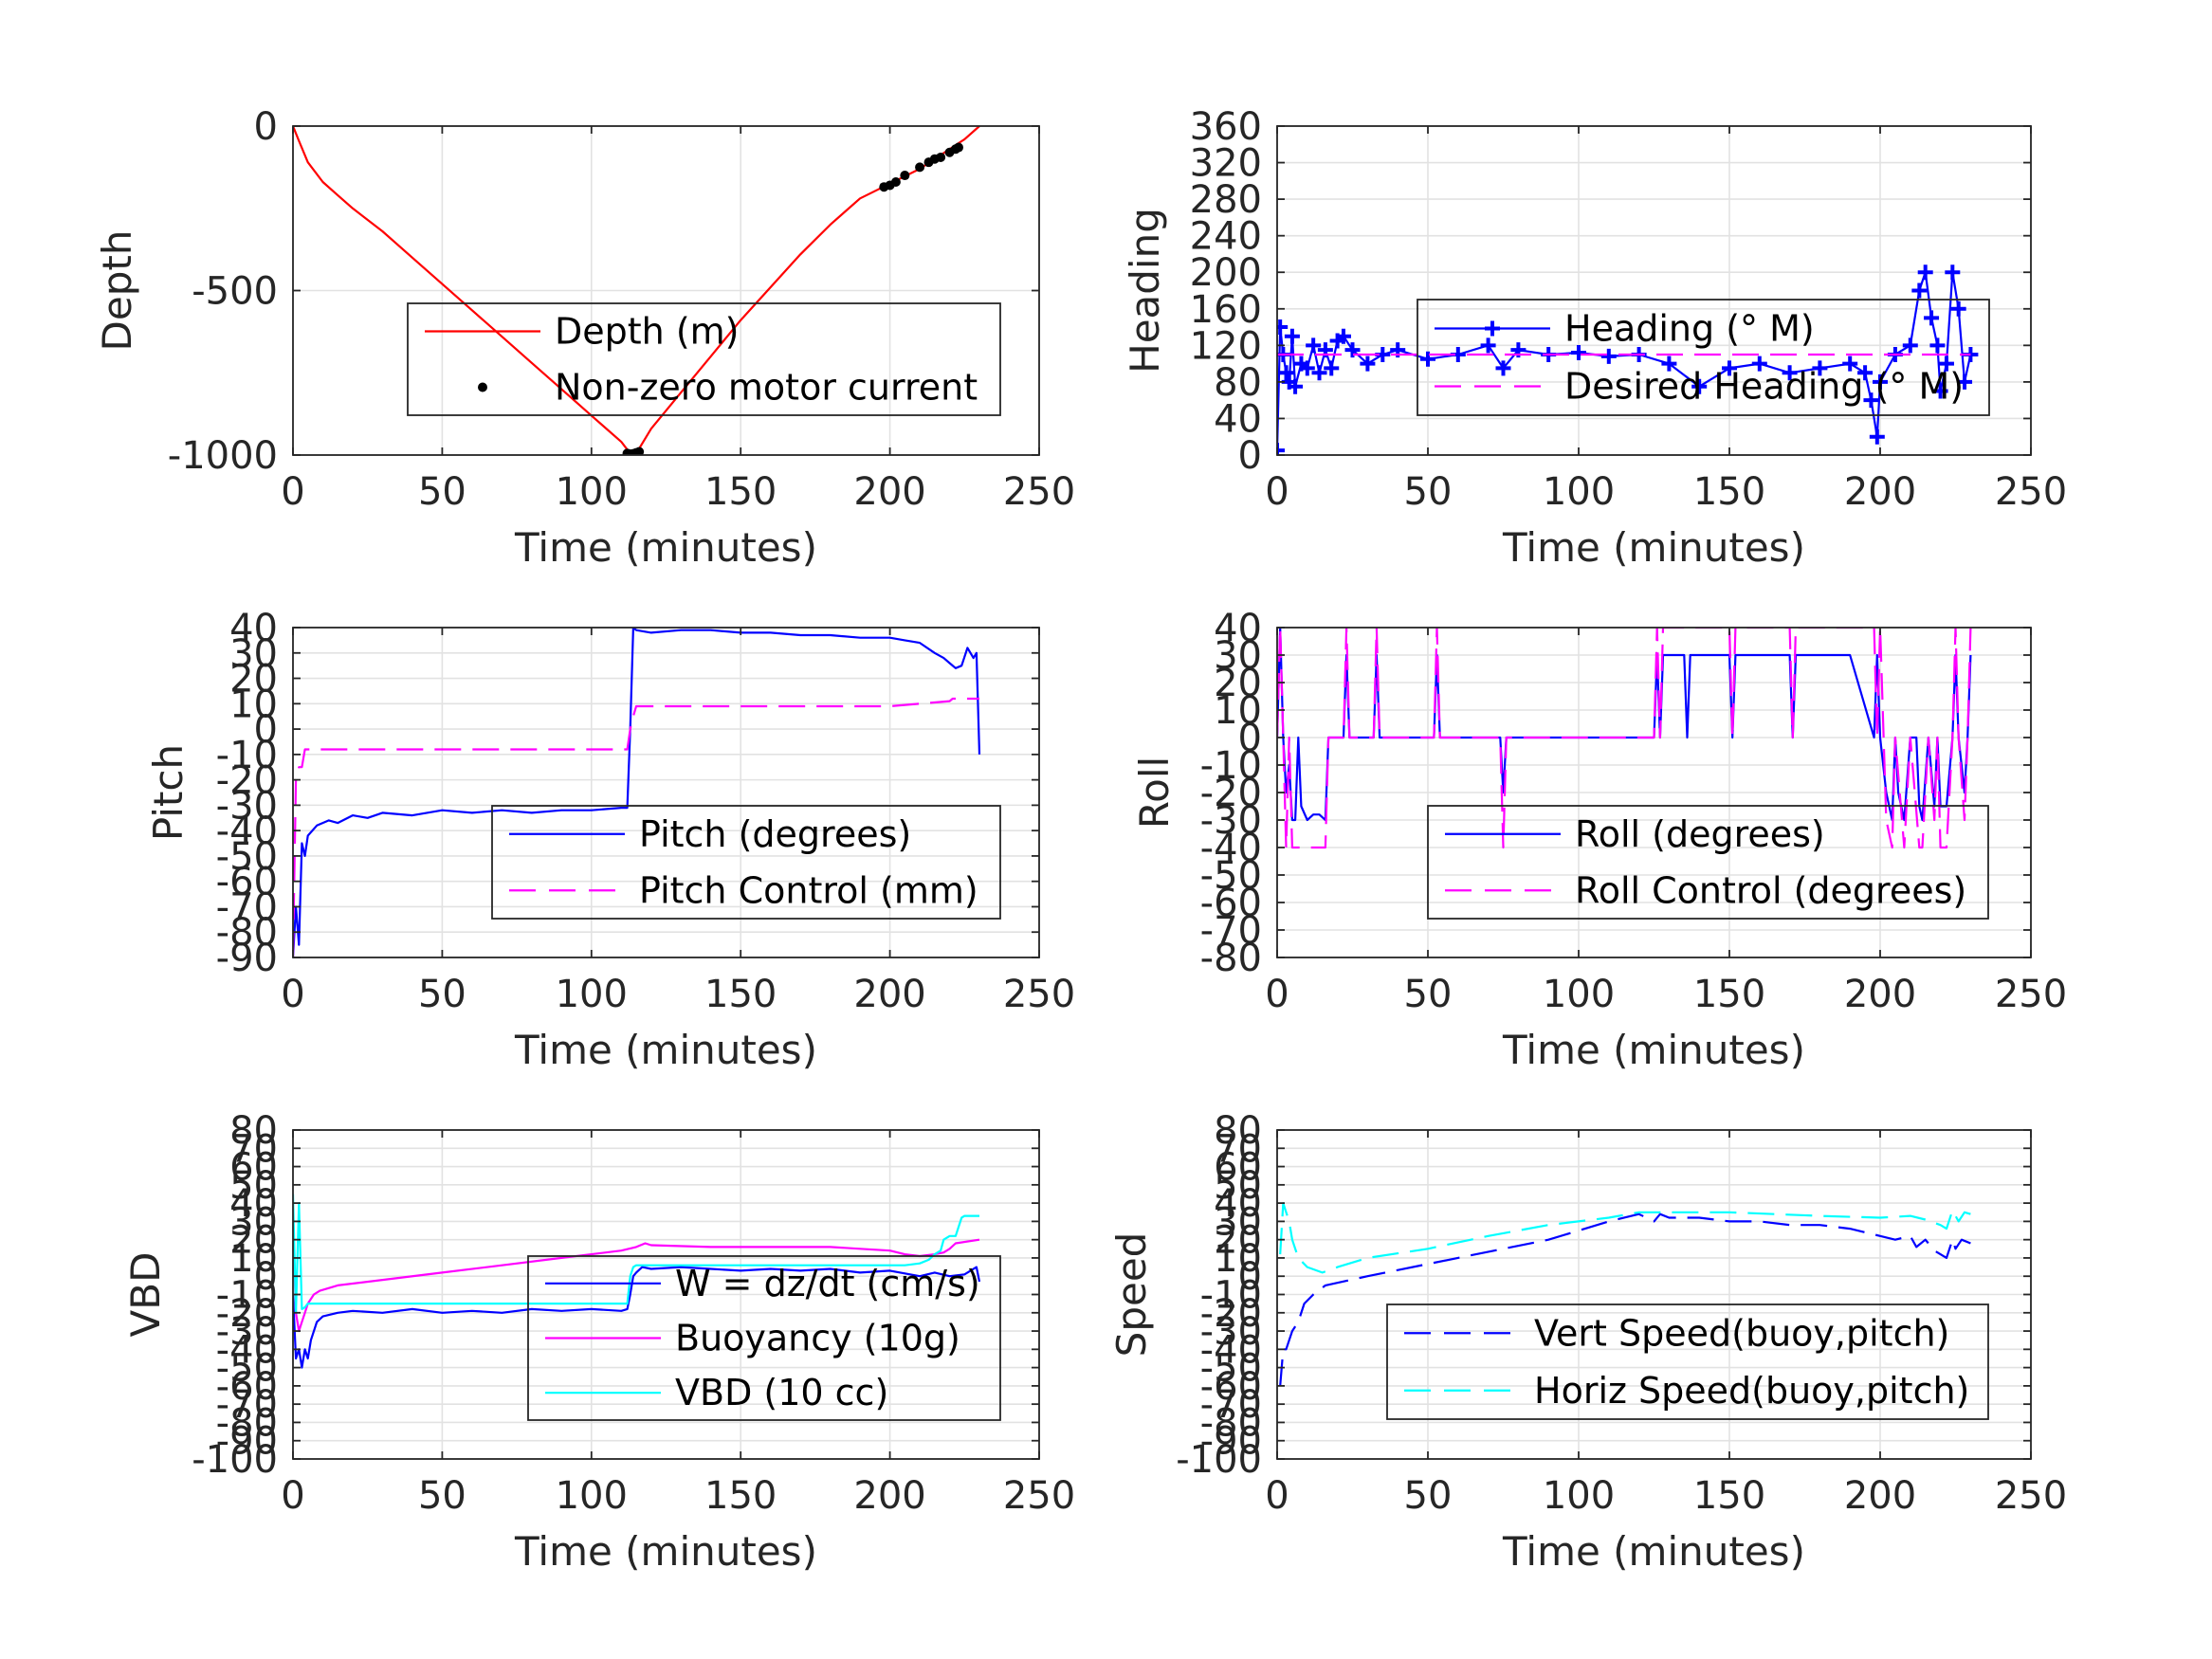 This screenshot has height=1659, width=2212. Describe the element at coordinates (1231, 1296) in the screenshot. I see `speed-y-tick-label: -10` at that location.